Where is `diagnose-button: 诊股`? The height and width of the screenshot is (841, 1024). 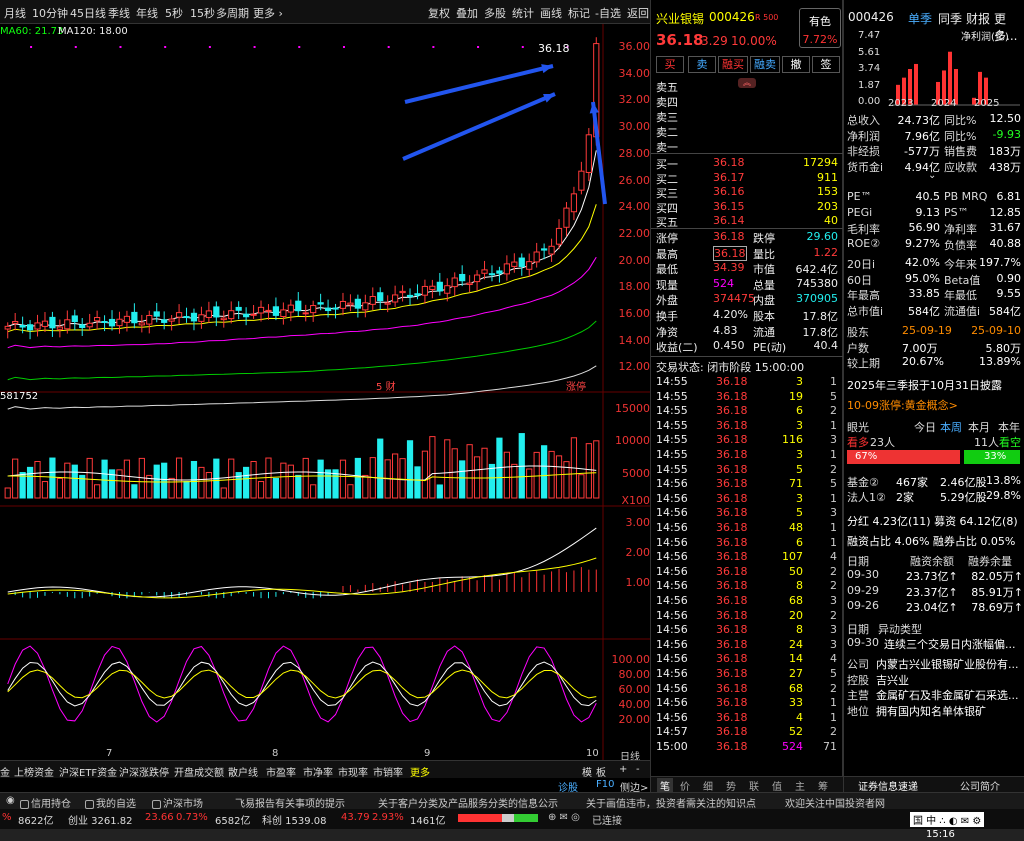
diagnose-button: 诊股 is located at coordinates (568, 788).